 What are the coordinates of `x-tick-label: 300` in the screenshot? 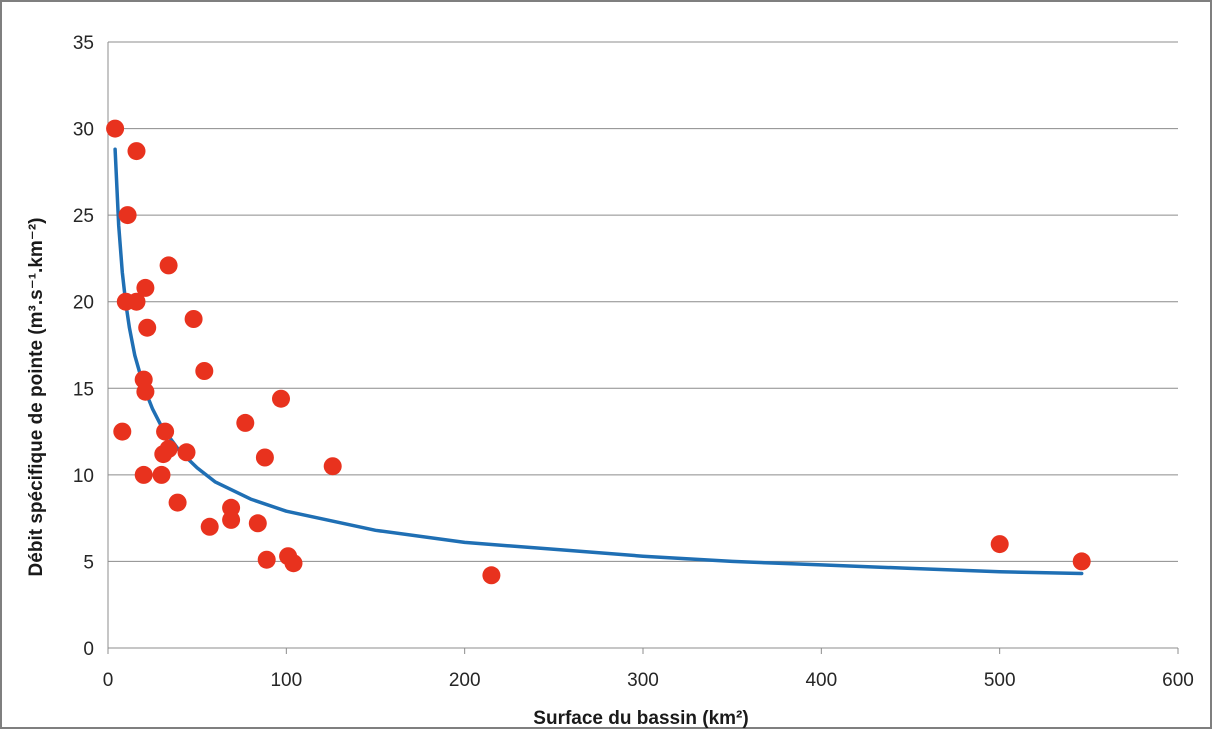 It's located at (643, 680).